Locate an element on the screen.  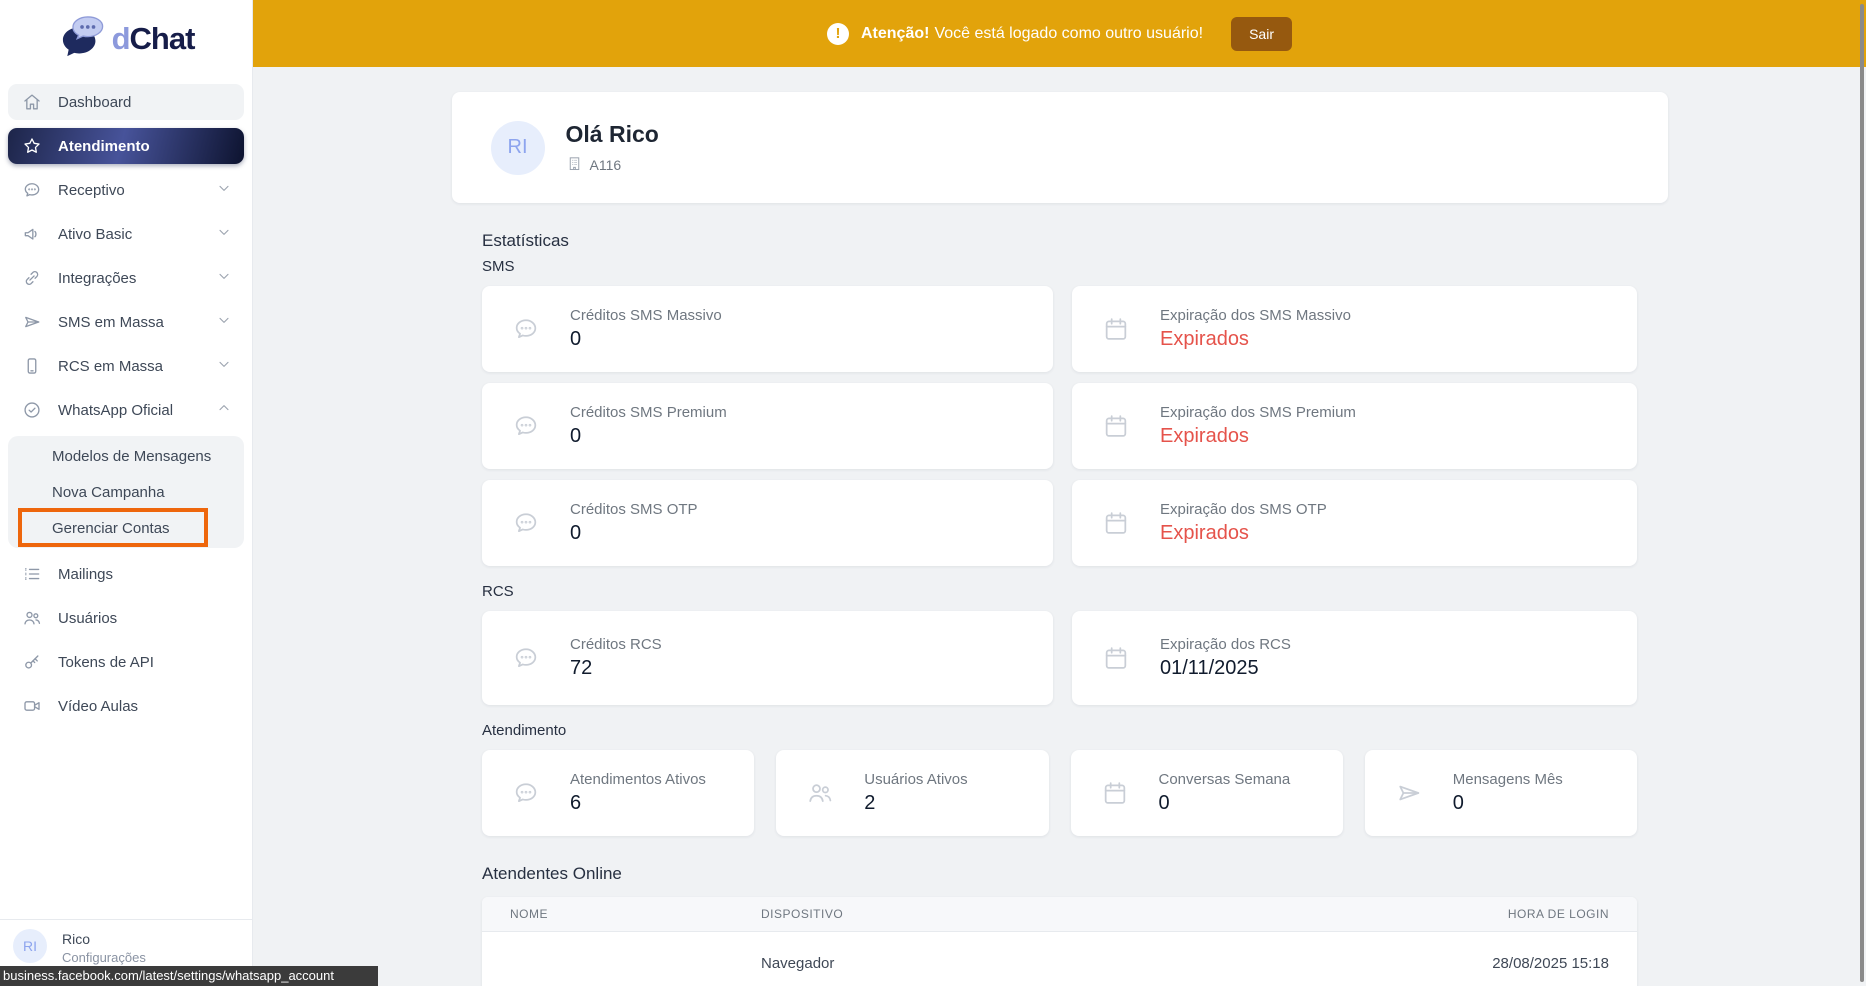
statistics-title: Estatísticas is located at coordinates (525, 240).